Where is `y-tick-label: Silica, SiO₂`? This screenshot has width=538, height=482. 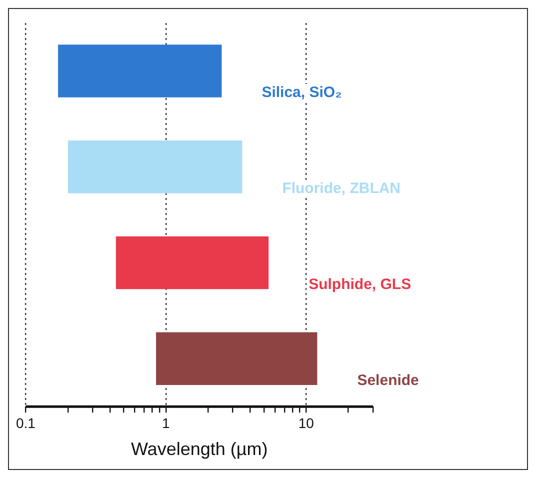 y-tick-label: Silica, SiO₂ is located at coordinates (302, 93).